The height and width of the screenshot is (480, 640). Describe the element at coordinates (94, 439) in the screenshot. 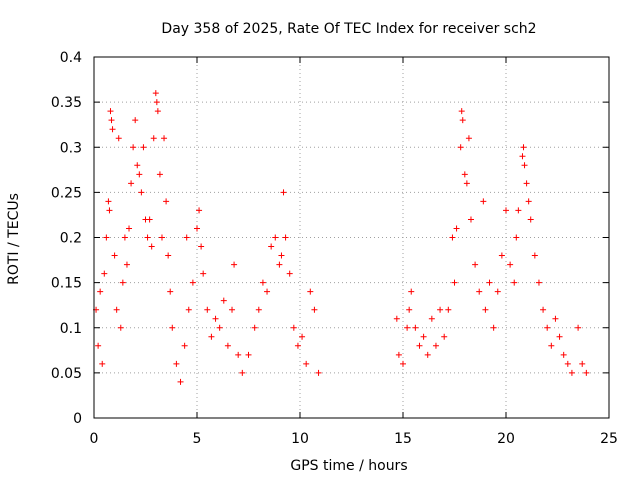

I see `x-tick-label: 0` at that location.